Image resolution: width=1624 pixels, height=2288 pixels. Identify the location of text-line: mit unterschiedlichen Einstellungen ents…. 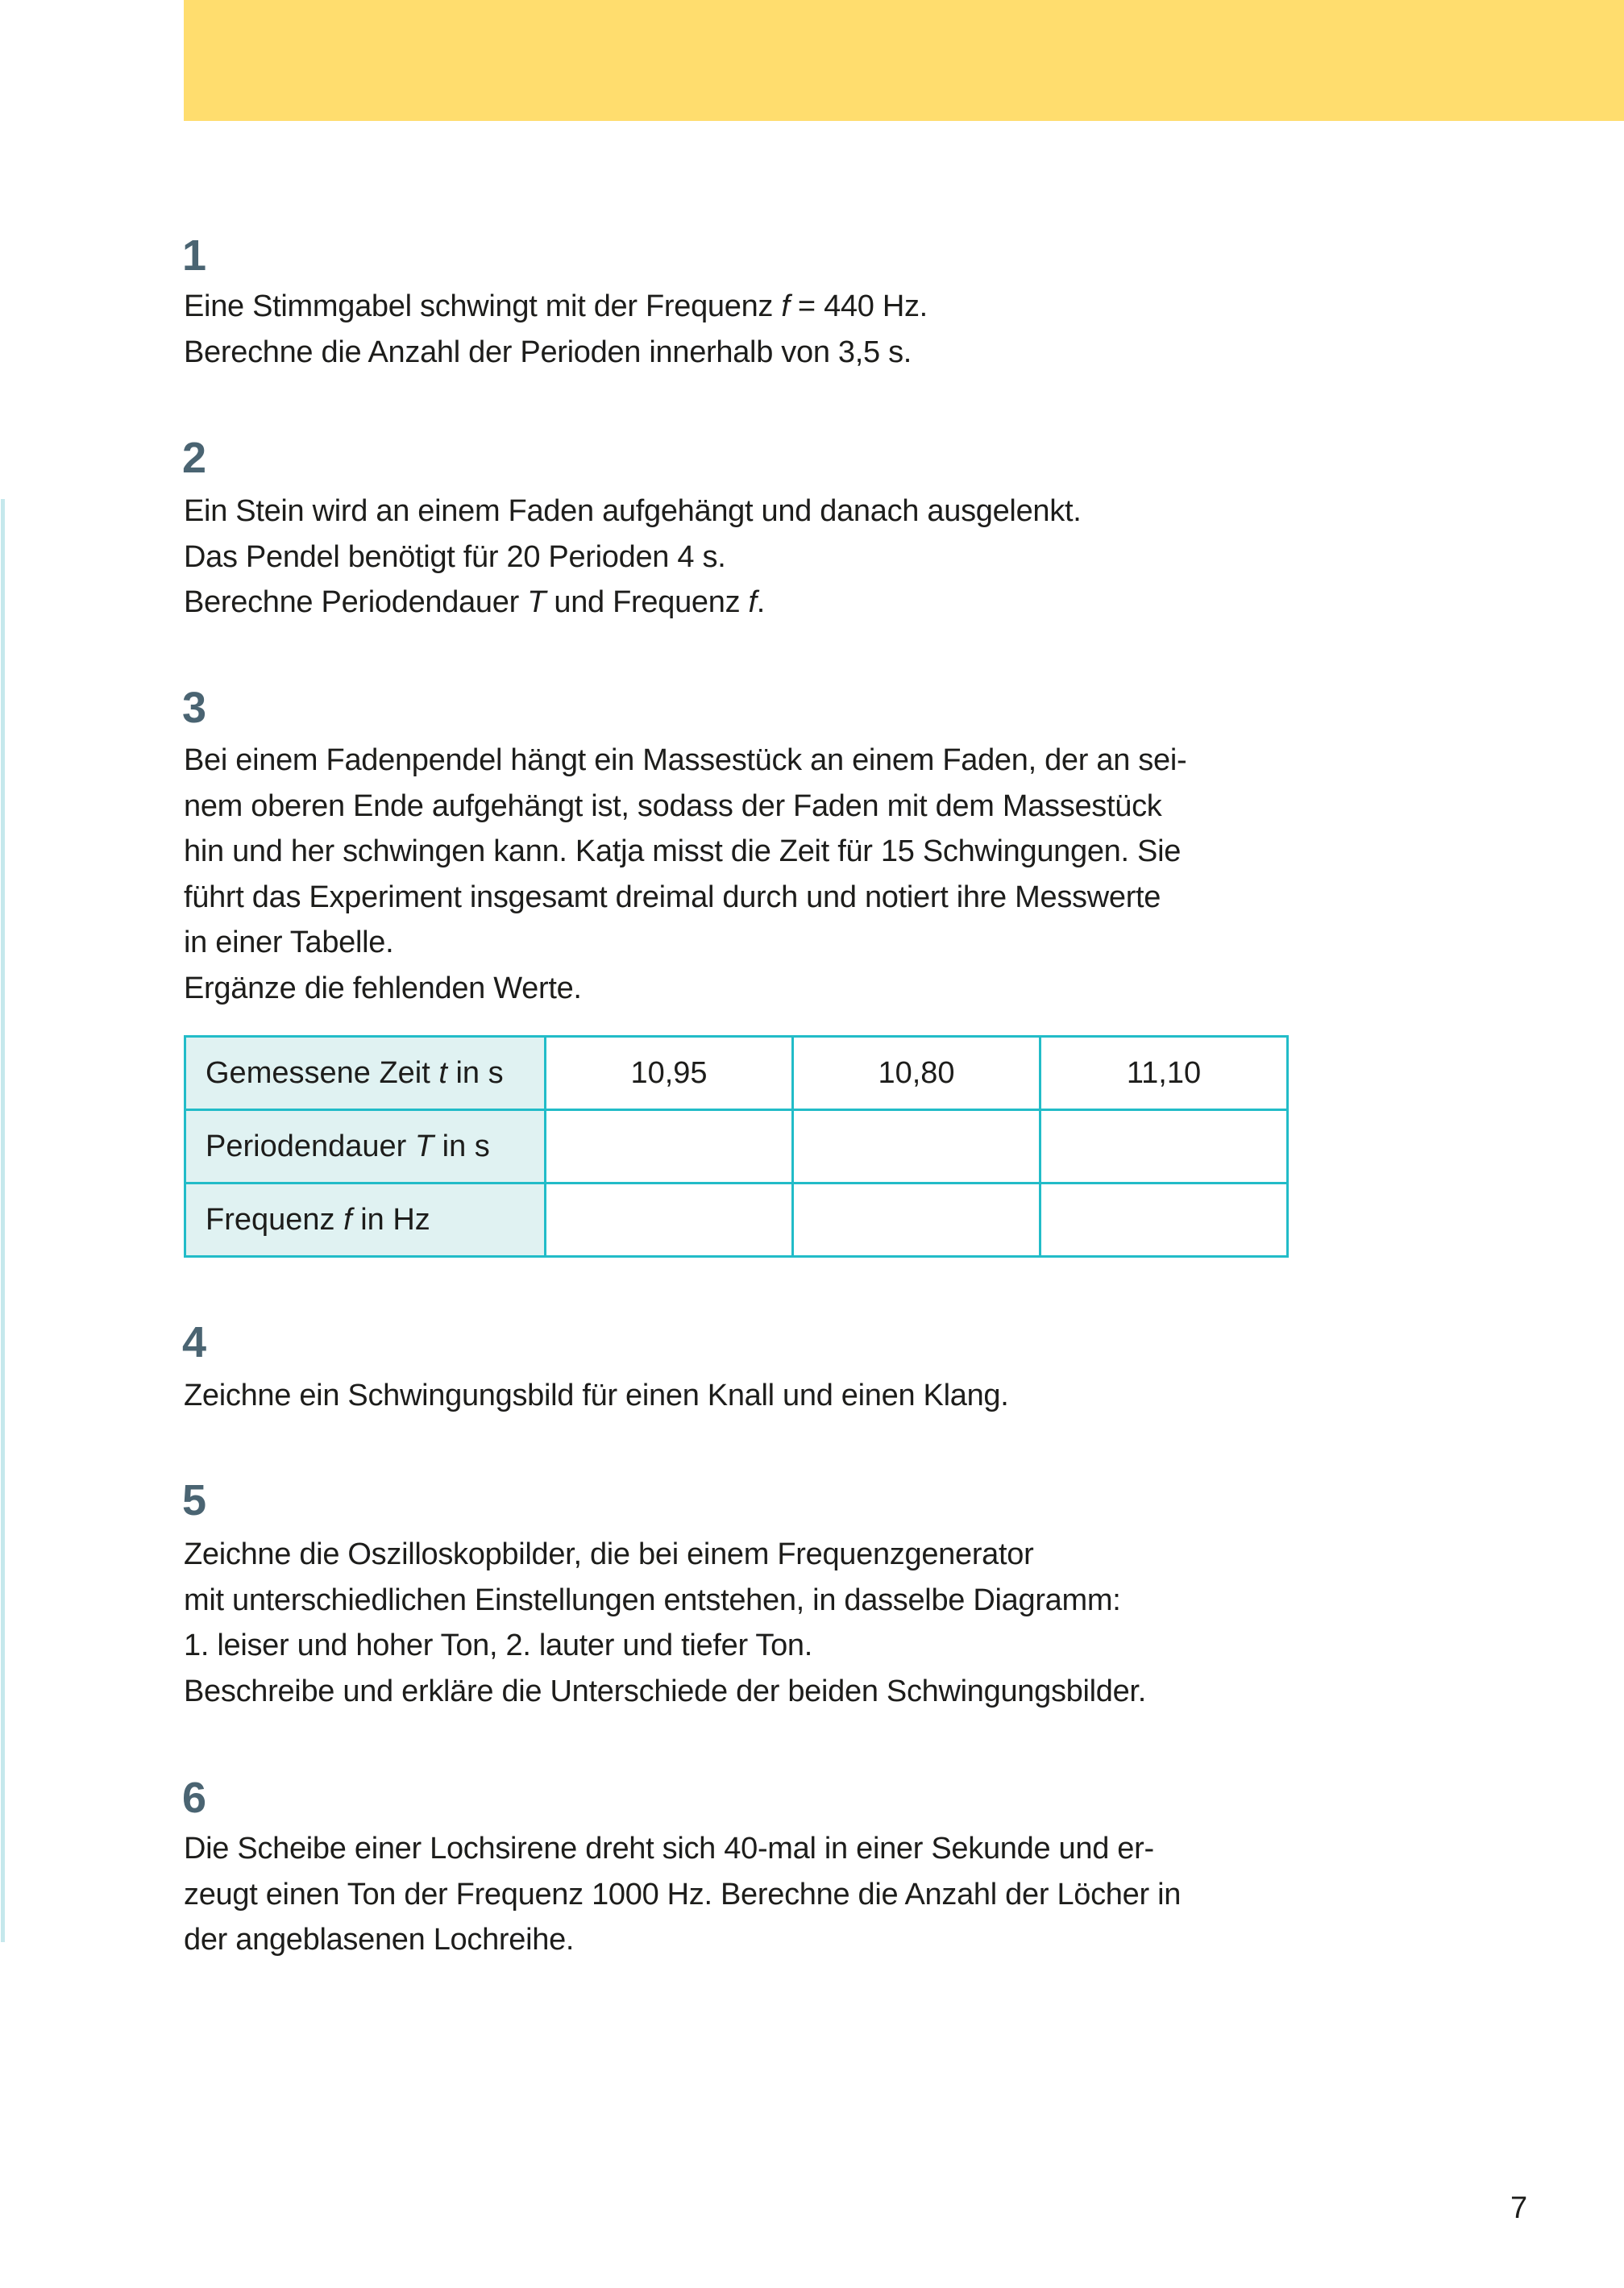
(653, 1600).